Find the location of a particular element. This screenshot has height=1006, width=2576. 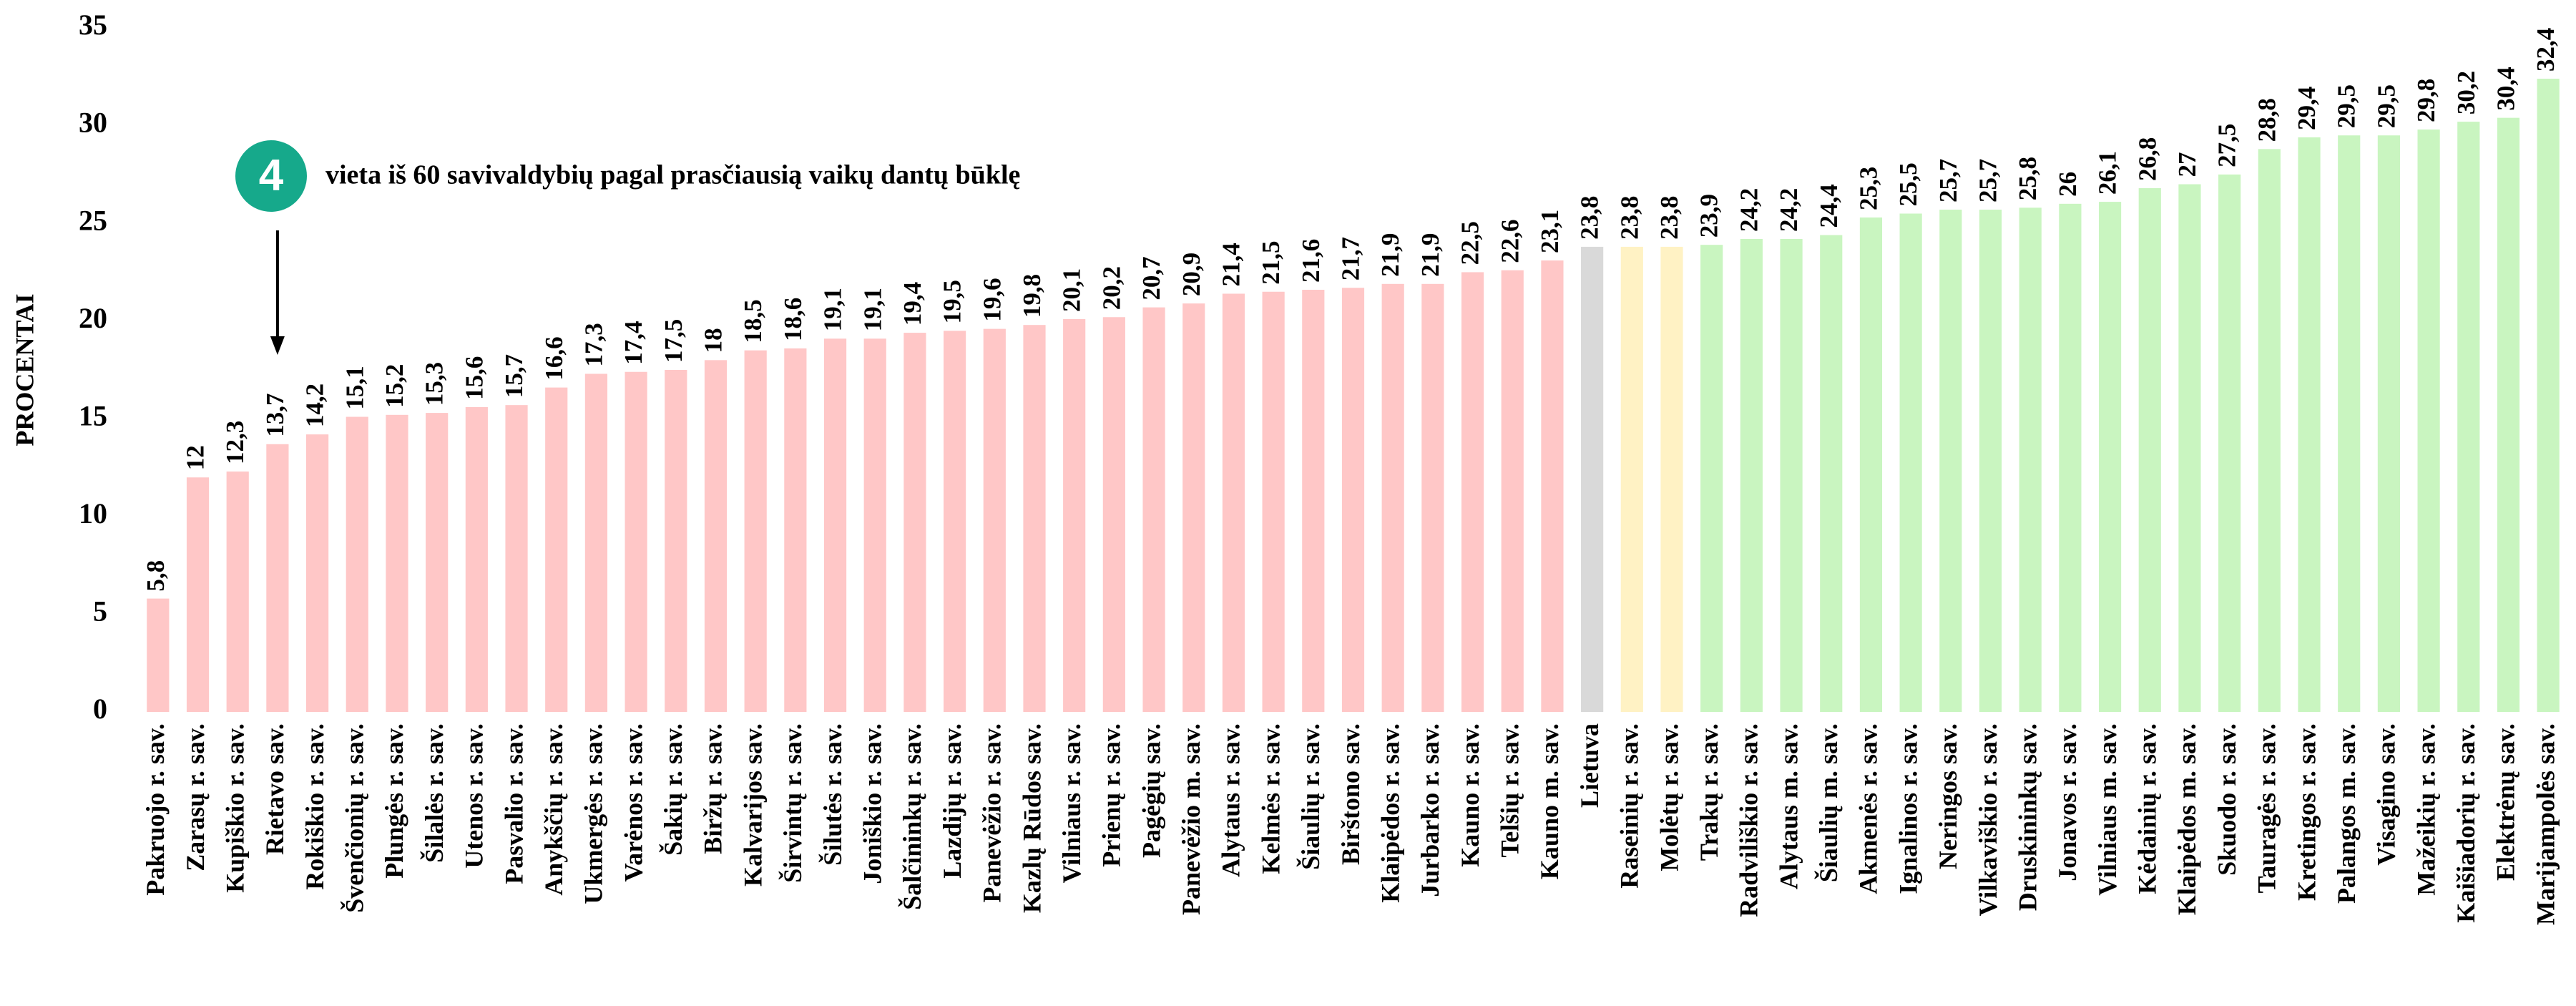

data-label: 14,2 is located at coordinates (315, 405).